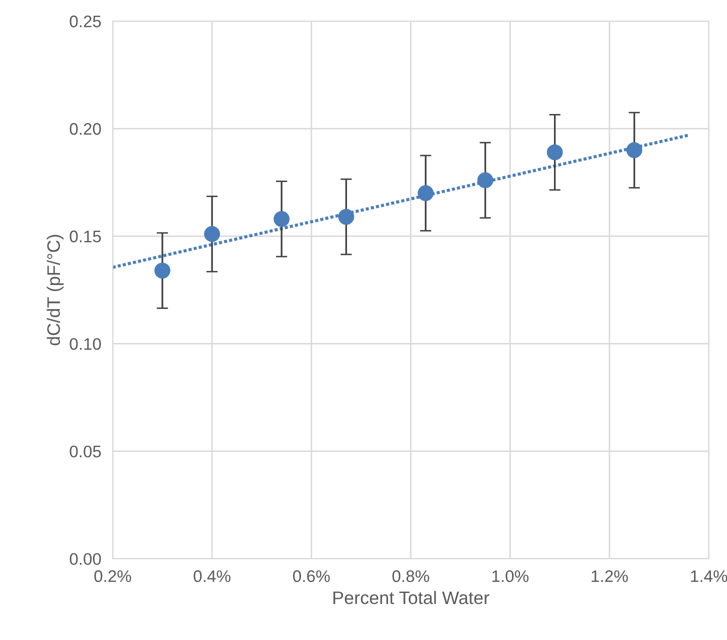 The height and width of the screenshot is (640, 727). What do you see at coordinates (212, 576) in the screenshot?
I see `x-tick-label: 0.4%` at bounding box center [212, 576].